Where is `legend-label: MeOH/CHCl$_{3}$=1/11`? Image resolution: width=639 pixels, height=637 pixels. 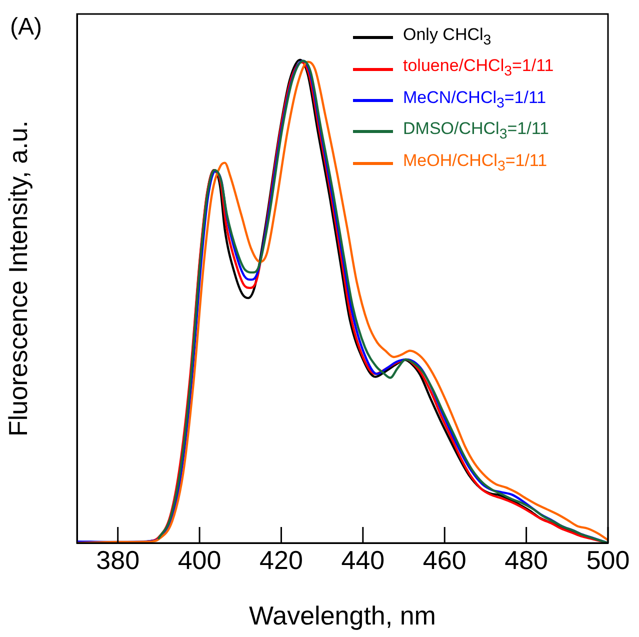
legend-label: MeOH/CHCl$_{3}$=1/11 is located at coordinates (475, 163).